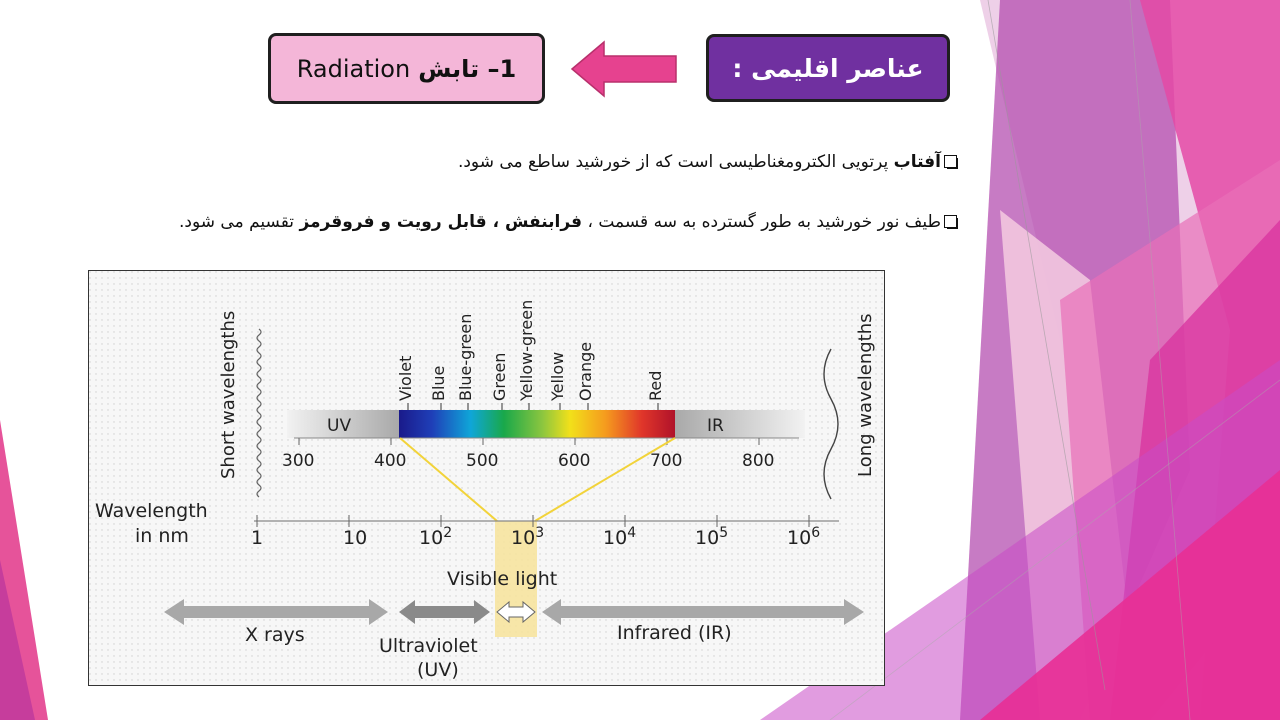 The width and height of the screenshot is (1280, 720). I want to click on color-label-orange: Orange, so click(585, 371).